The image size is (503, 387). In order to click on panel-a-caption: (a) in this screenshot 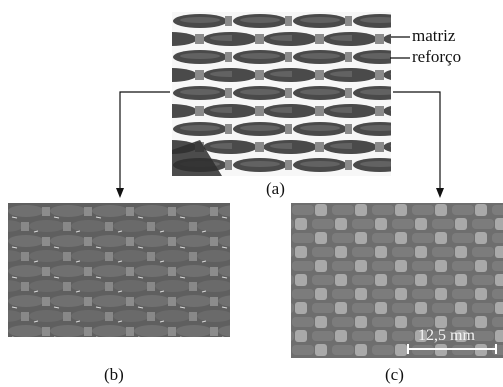, I will do `click(275, 188)`.